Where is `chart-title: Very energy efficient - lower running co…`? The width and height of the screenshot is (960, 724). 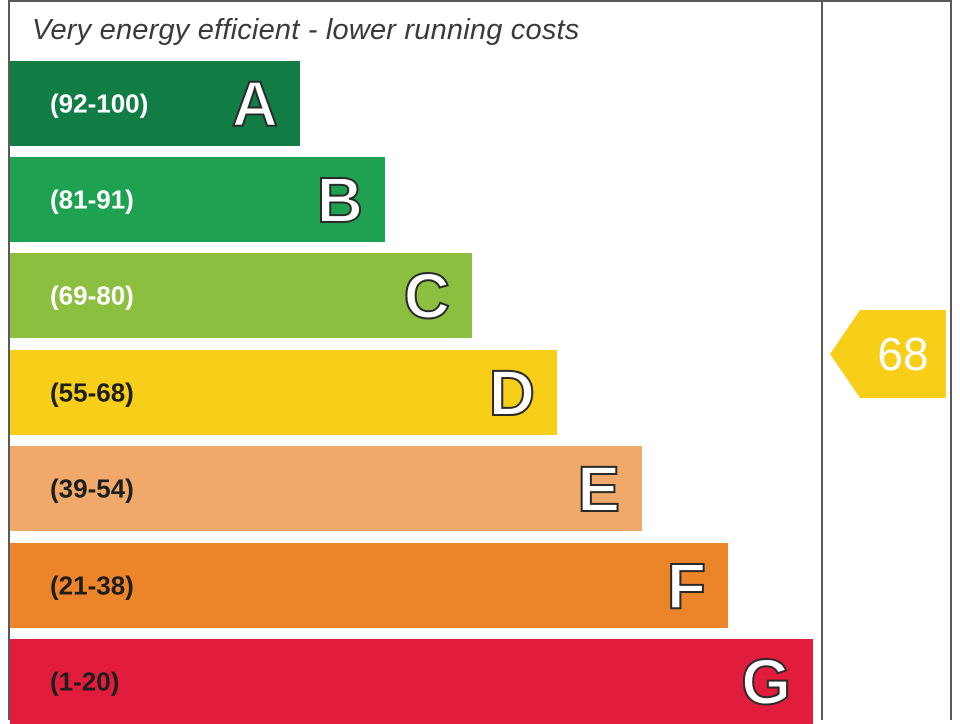
chart-title: Very energy efficient - lower running co… is located at coordinates (306, 30).